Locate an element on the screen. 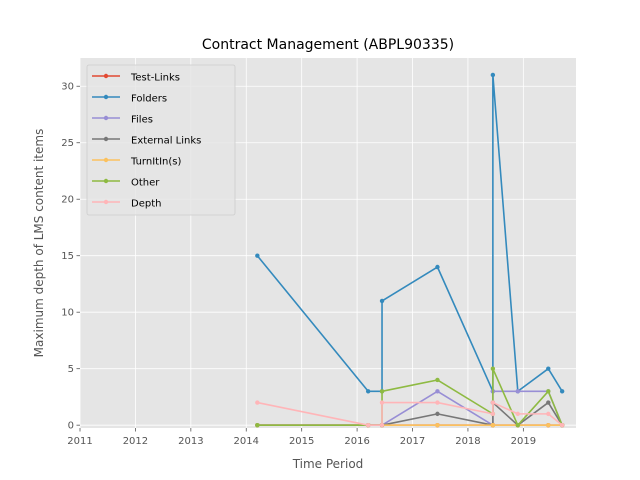 The width and height of the screenshot is (640, 480). legend-box is located at coordinates (161, 140).